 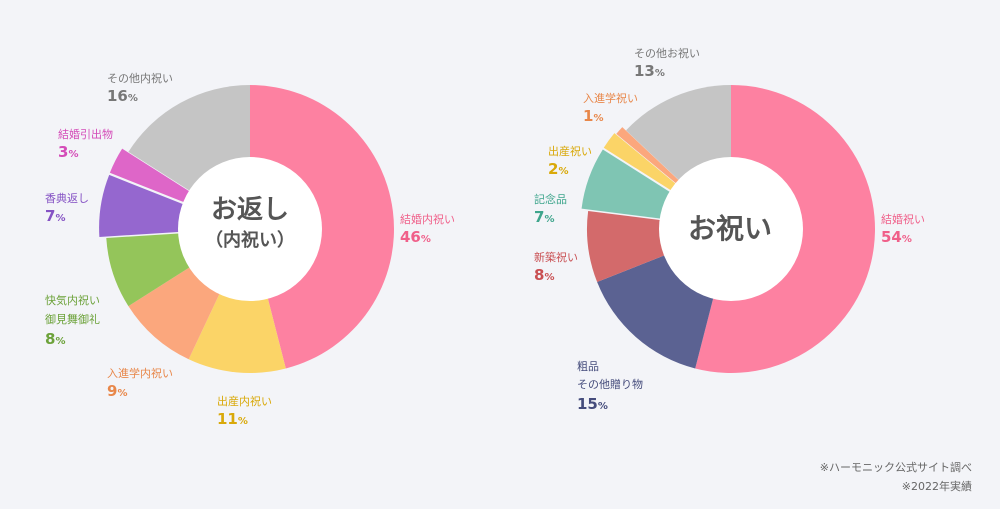 I want to click on slice-value: 54%, so click(x=896, y=237).